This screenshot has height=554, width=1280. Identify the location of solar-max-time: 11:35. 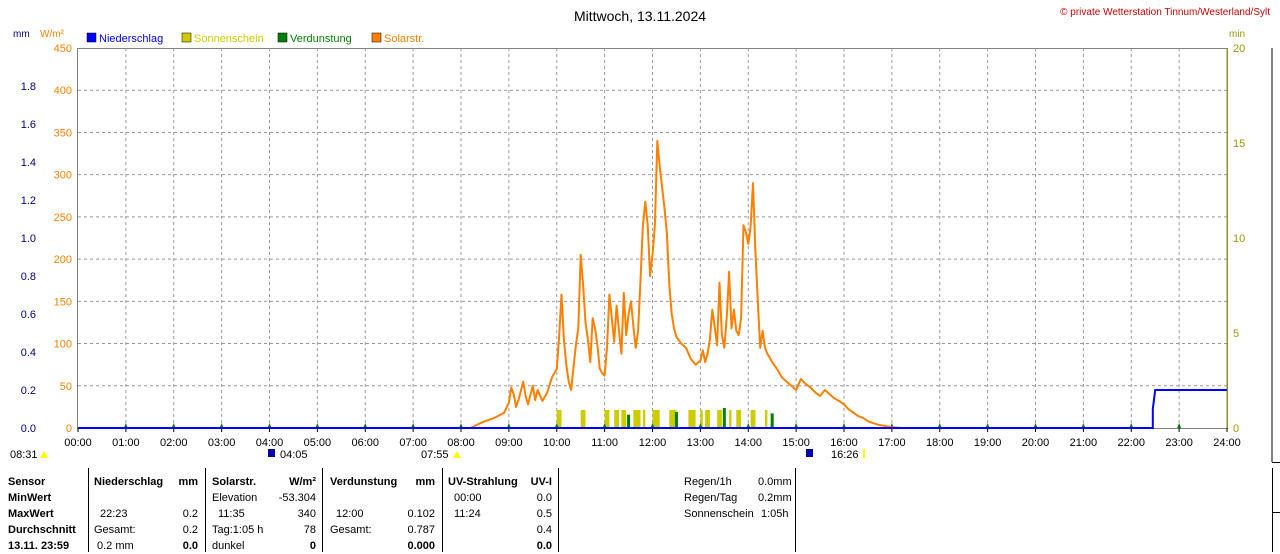
(231, 514).